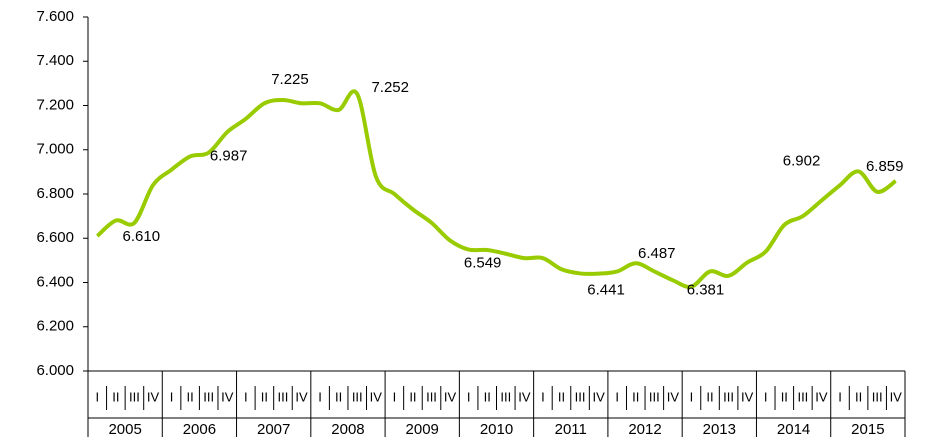 The height and width of the screenshot is (437, 926). Describe the element at coordinates (606, 289) in the screenshot. I see `data-label: 6.441` at that location.